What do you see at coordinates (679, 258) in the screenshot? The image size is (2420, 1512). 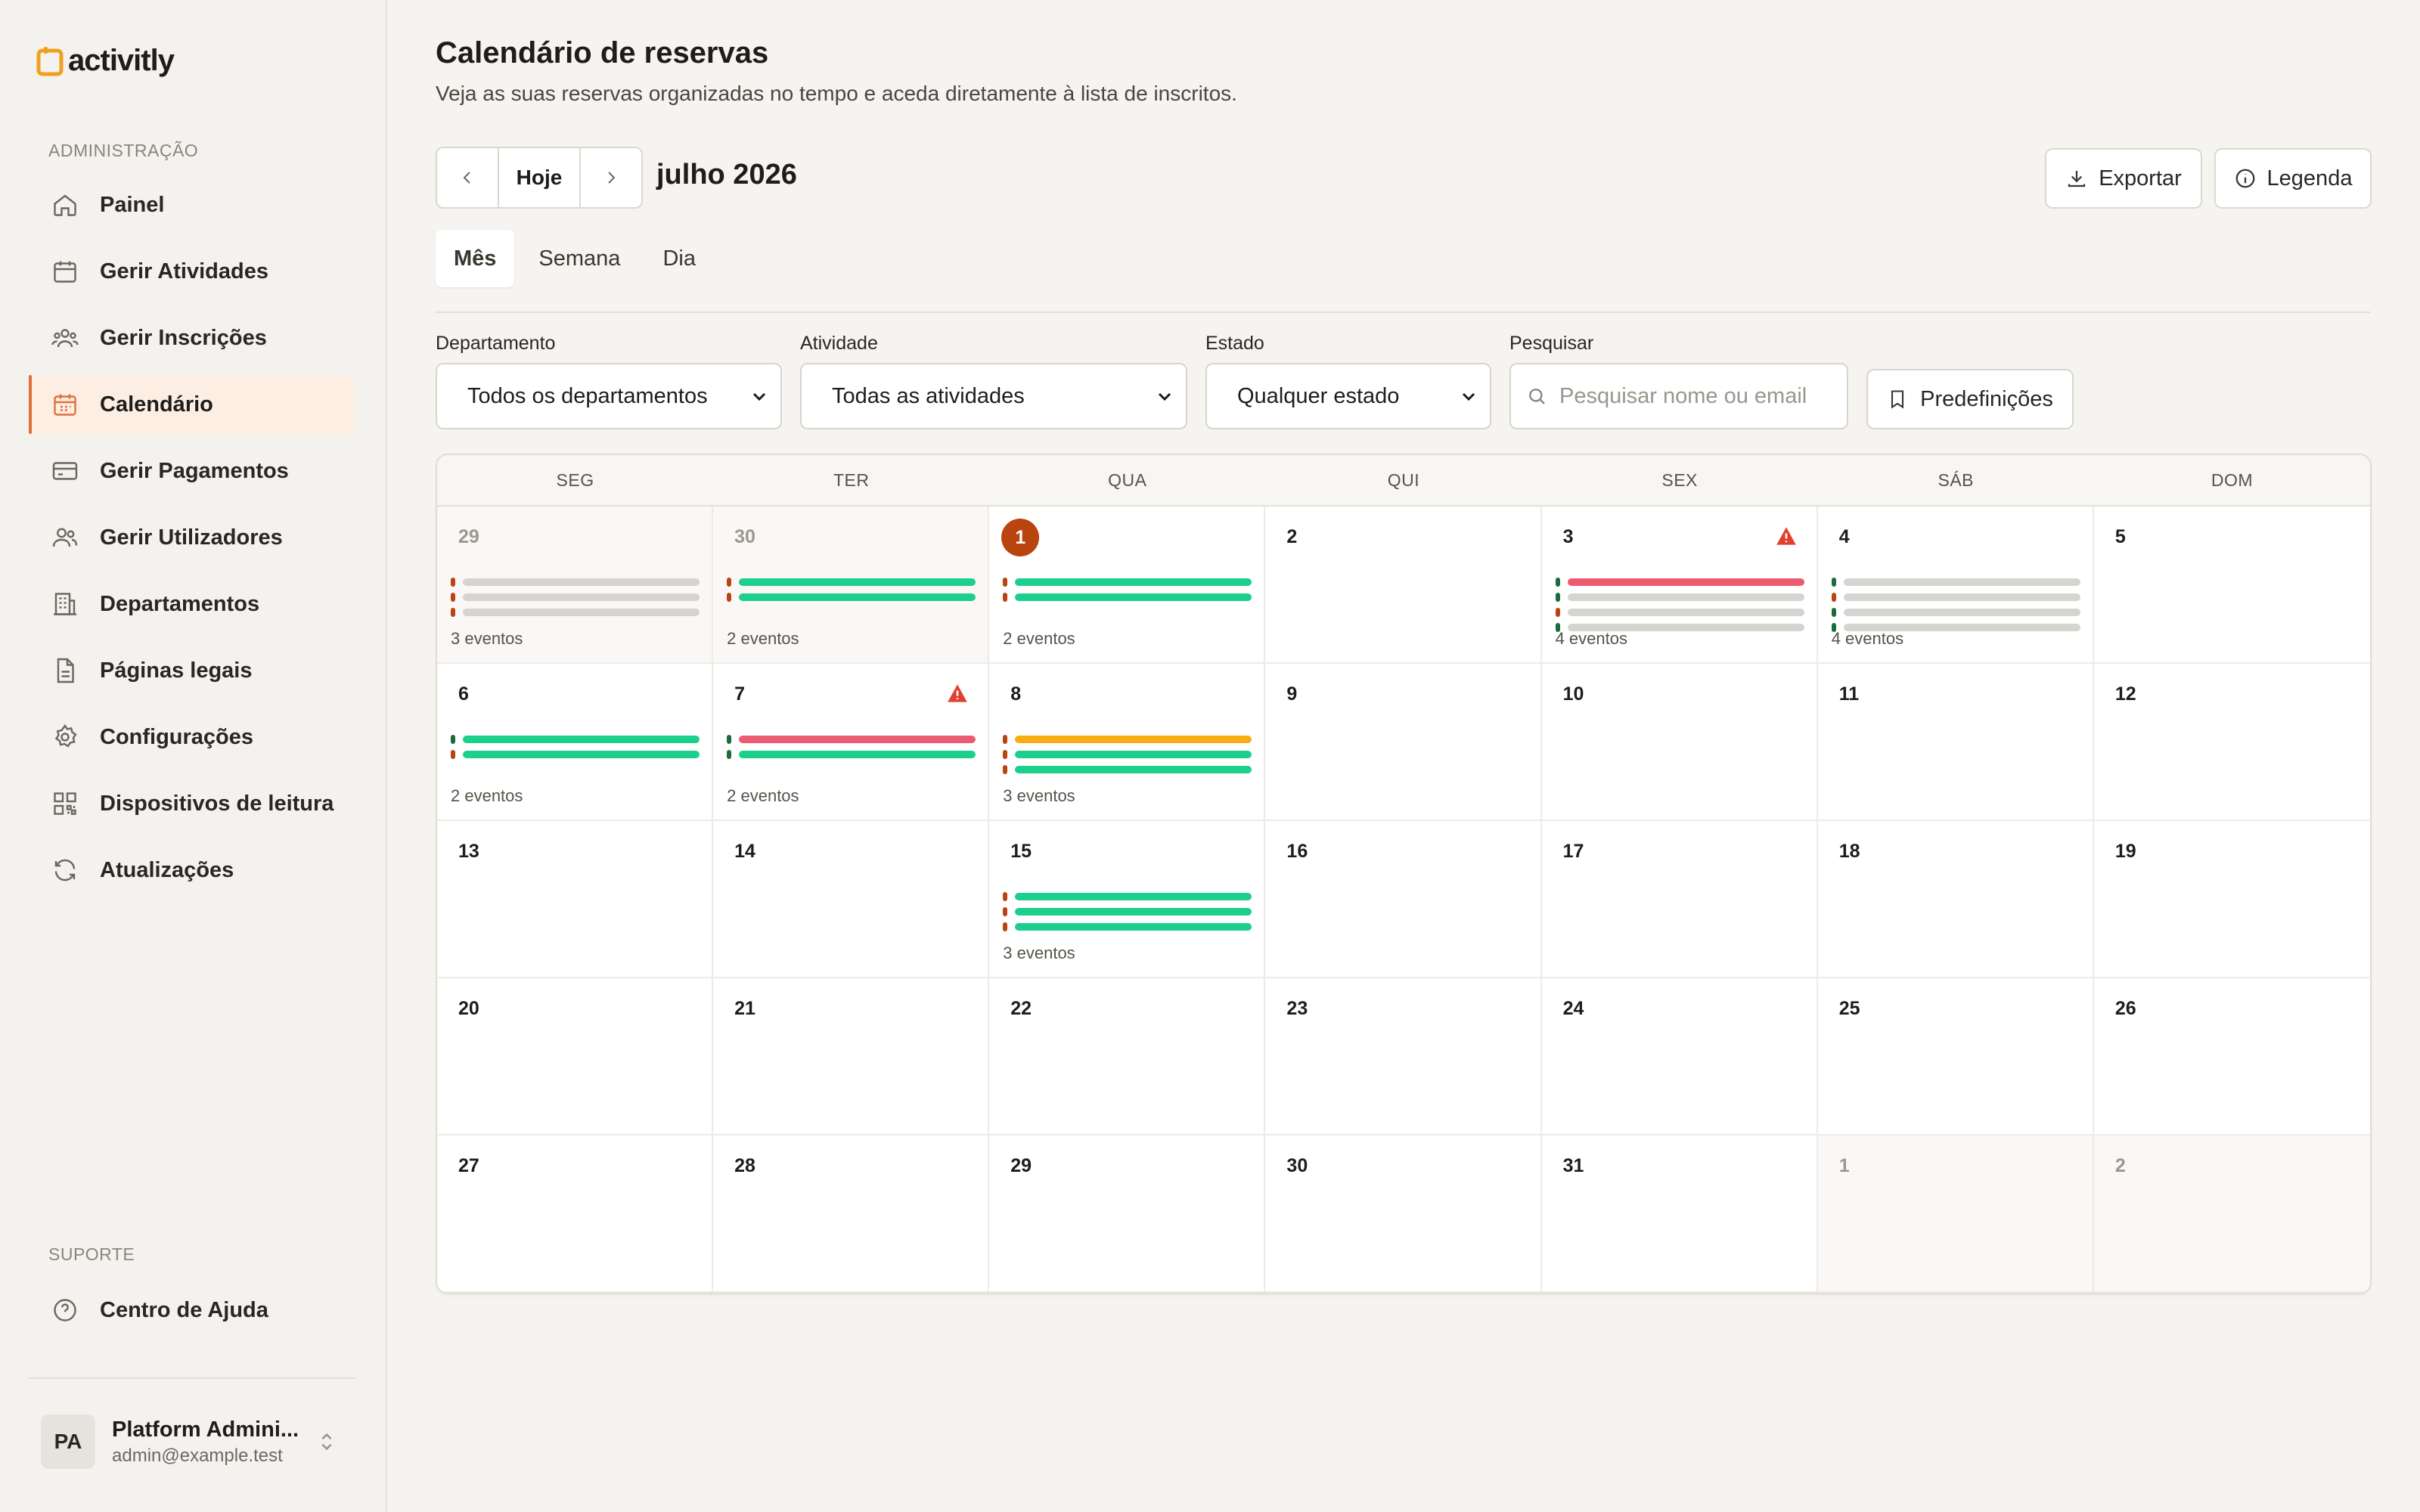 I see `tab-dia: Dia` at bounding box center [679, 258].